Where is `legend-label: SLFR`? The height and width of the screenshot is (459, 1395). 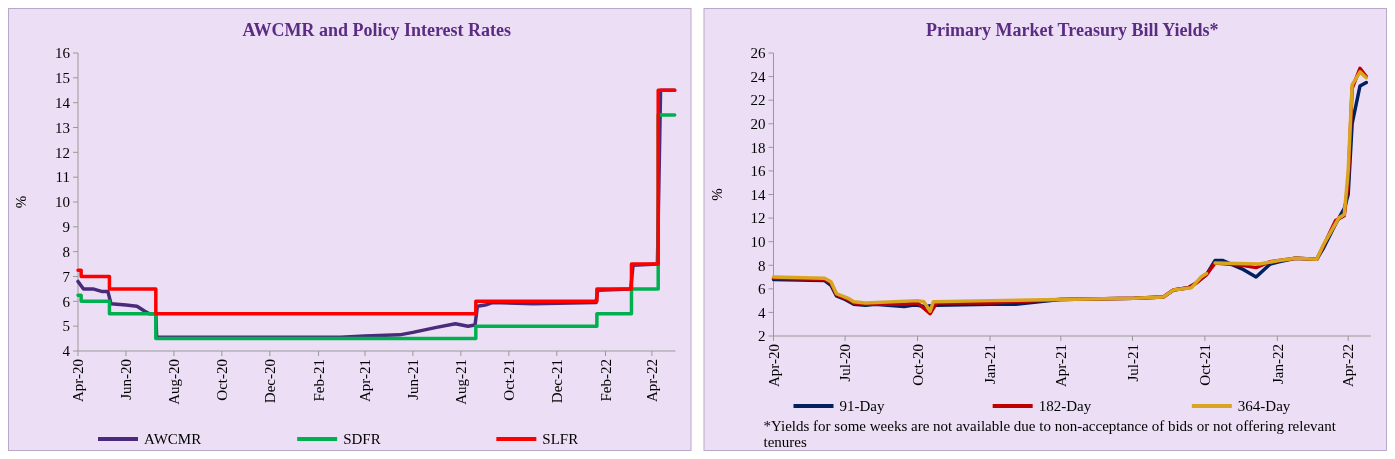 legend-label: SLFR is located at coordinates (560, 439).